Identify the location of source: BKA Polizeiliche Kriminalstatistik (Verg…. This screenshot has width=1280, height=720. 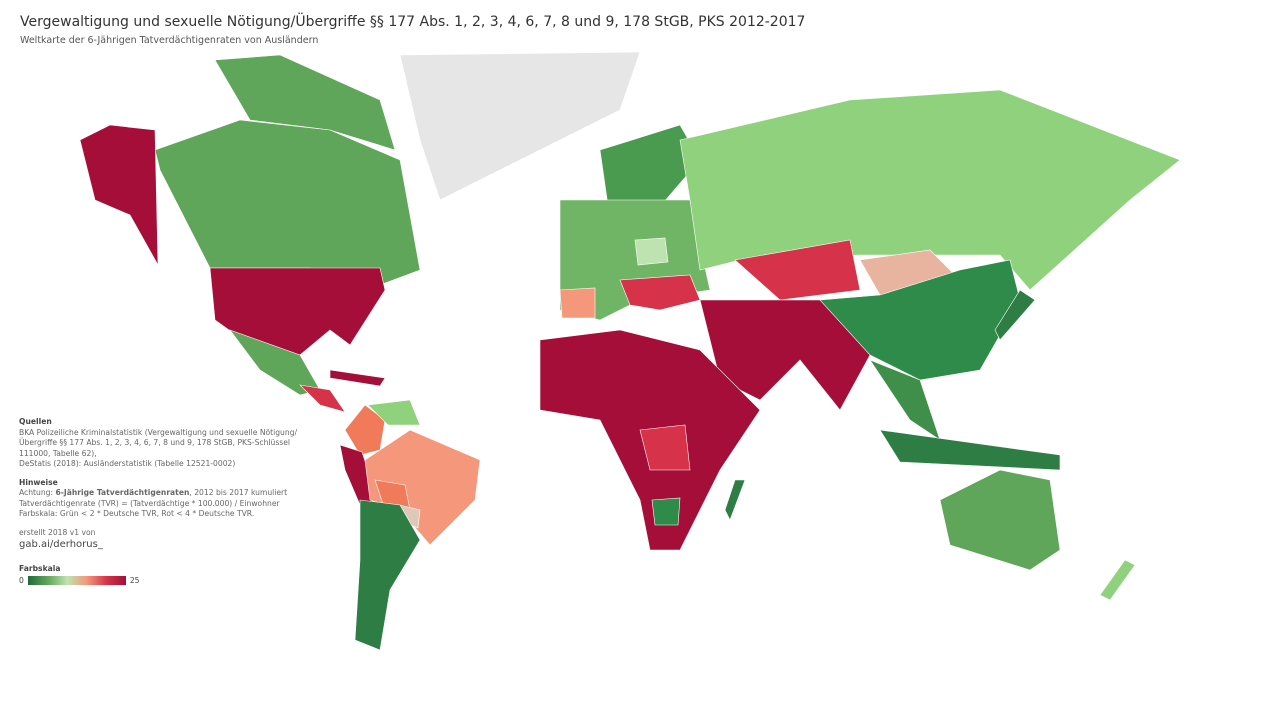
(158, 442).